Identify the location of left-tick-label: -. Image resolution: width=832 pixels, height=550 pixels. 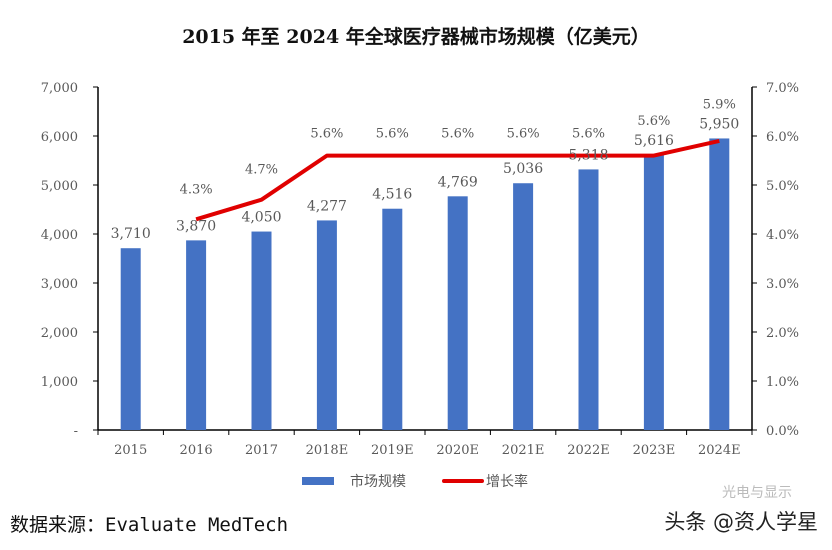
(76, 431).